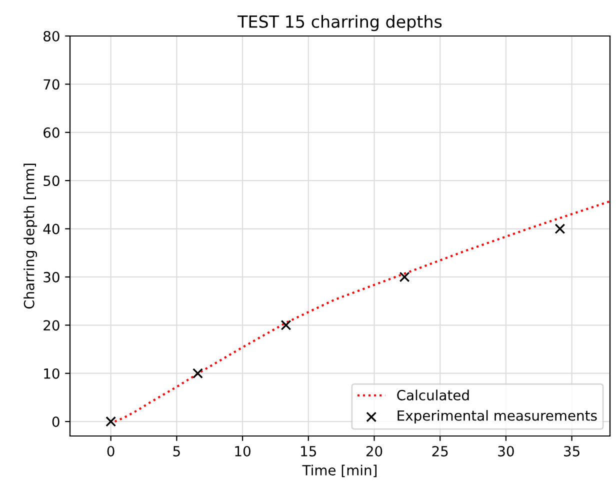 Image resolution: width=616 pixels, height=493 pixels. What do you see at coordinates (340, 23) in the screenshot?
I see `chart-title: TEST 15 charring depths` at bounding box center [340, 23].